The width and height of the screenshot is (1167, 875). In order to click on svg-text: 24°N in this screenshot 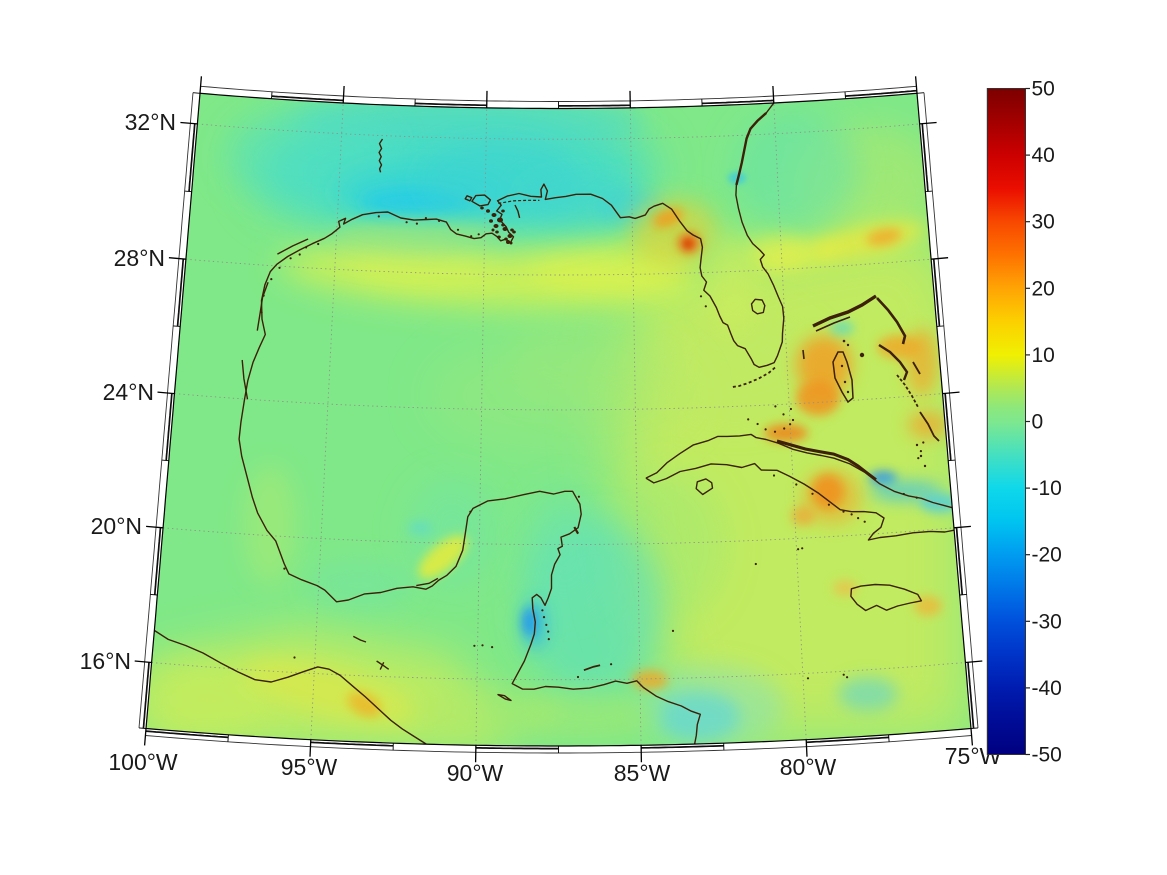, I will do `click(128, 392)`.